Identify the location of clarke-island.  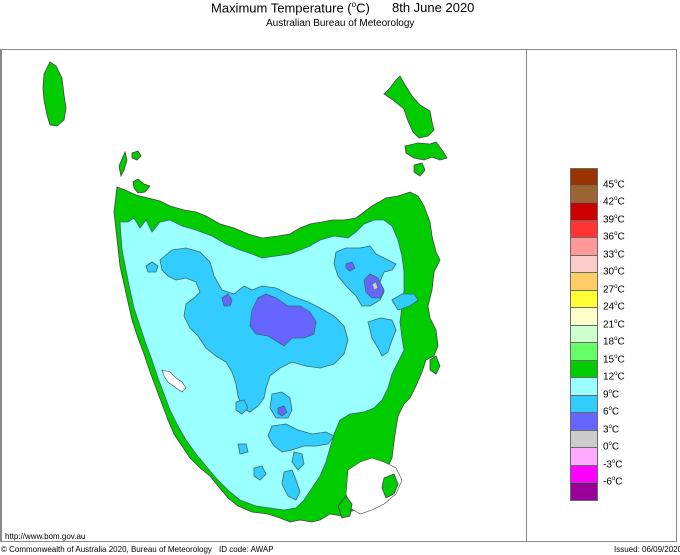
(419, 169).